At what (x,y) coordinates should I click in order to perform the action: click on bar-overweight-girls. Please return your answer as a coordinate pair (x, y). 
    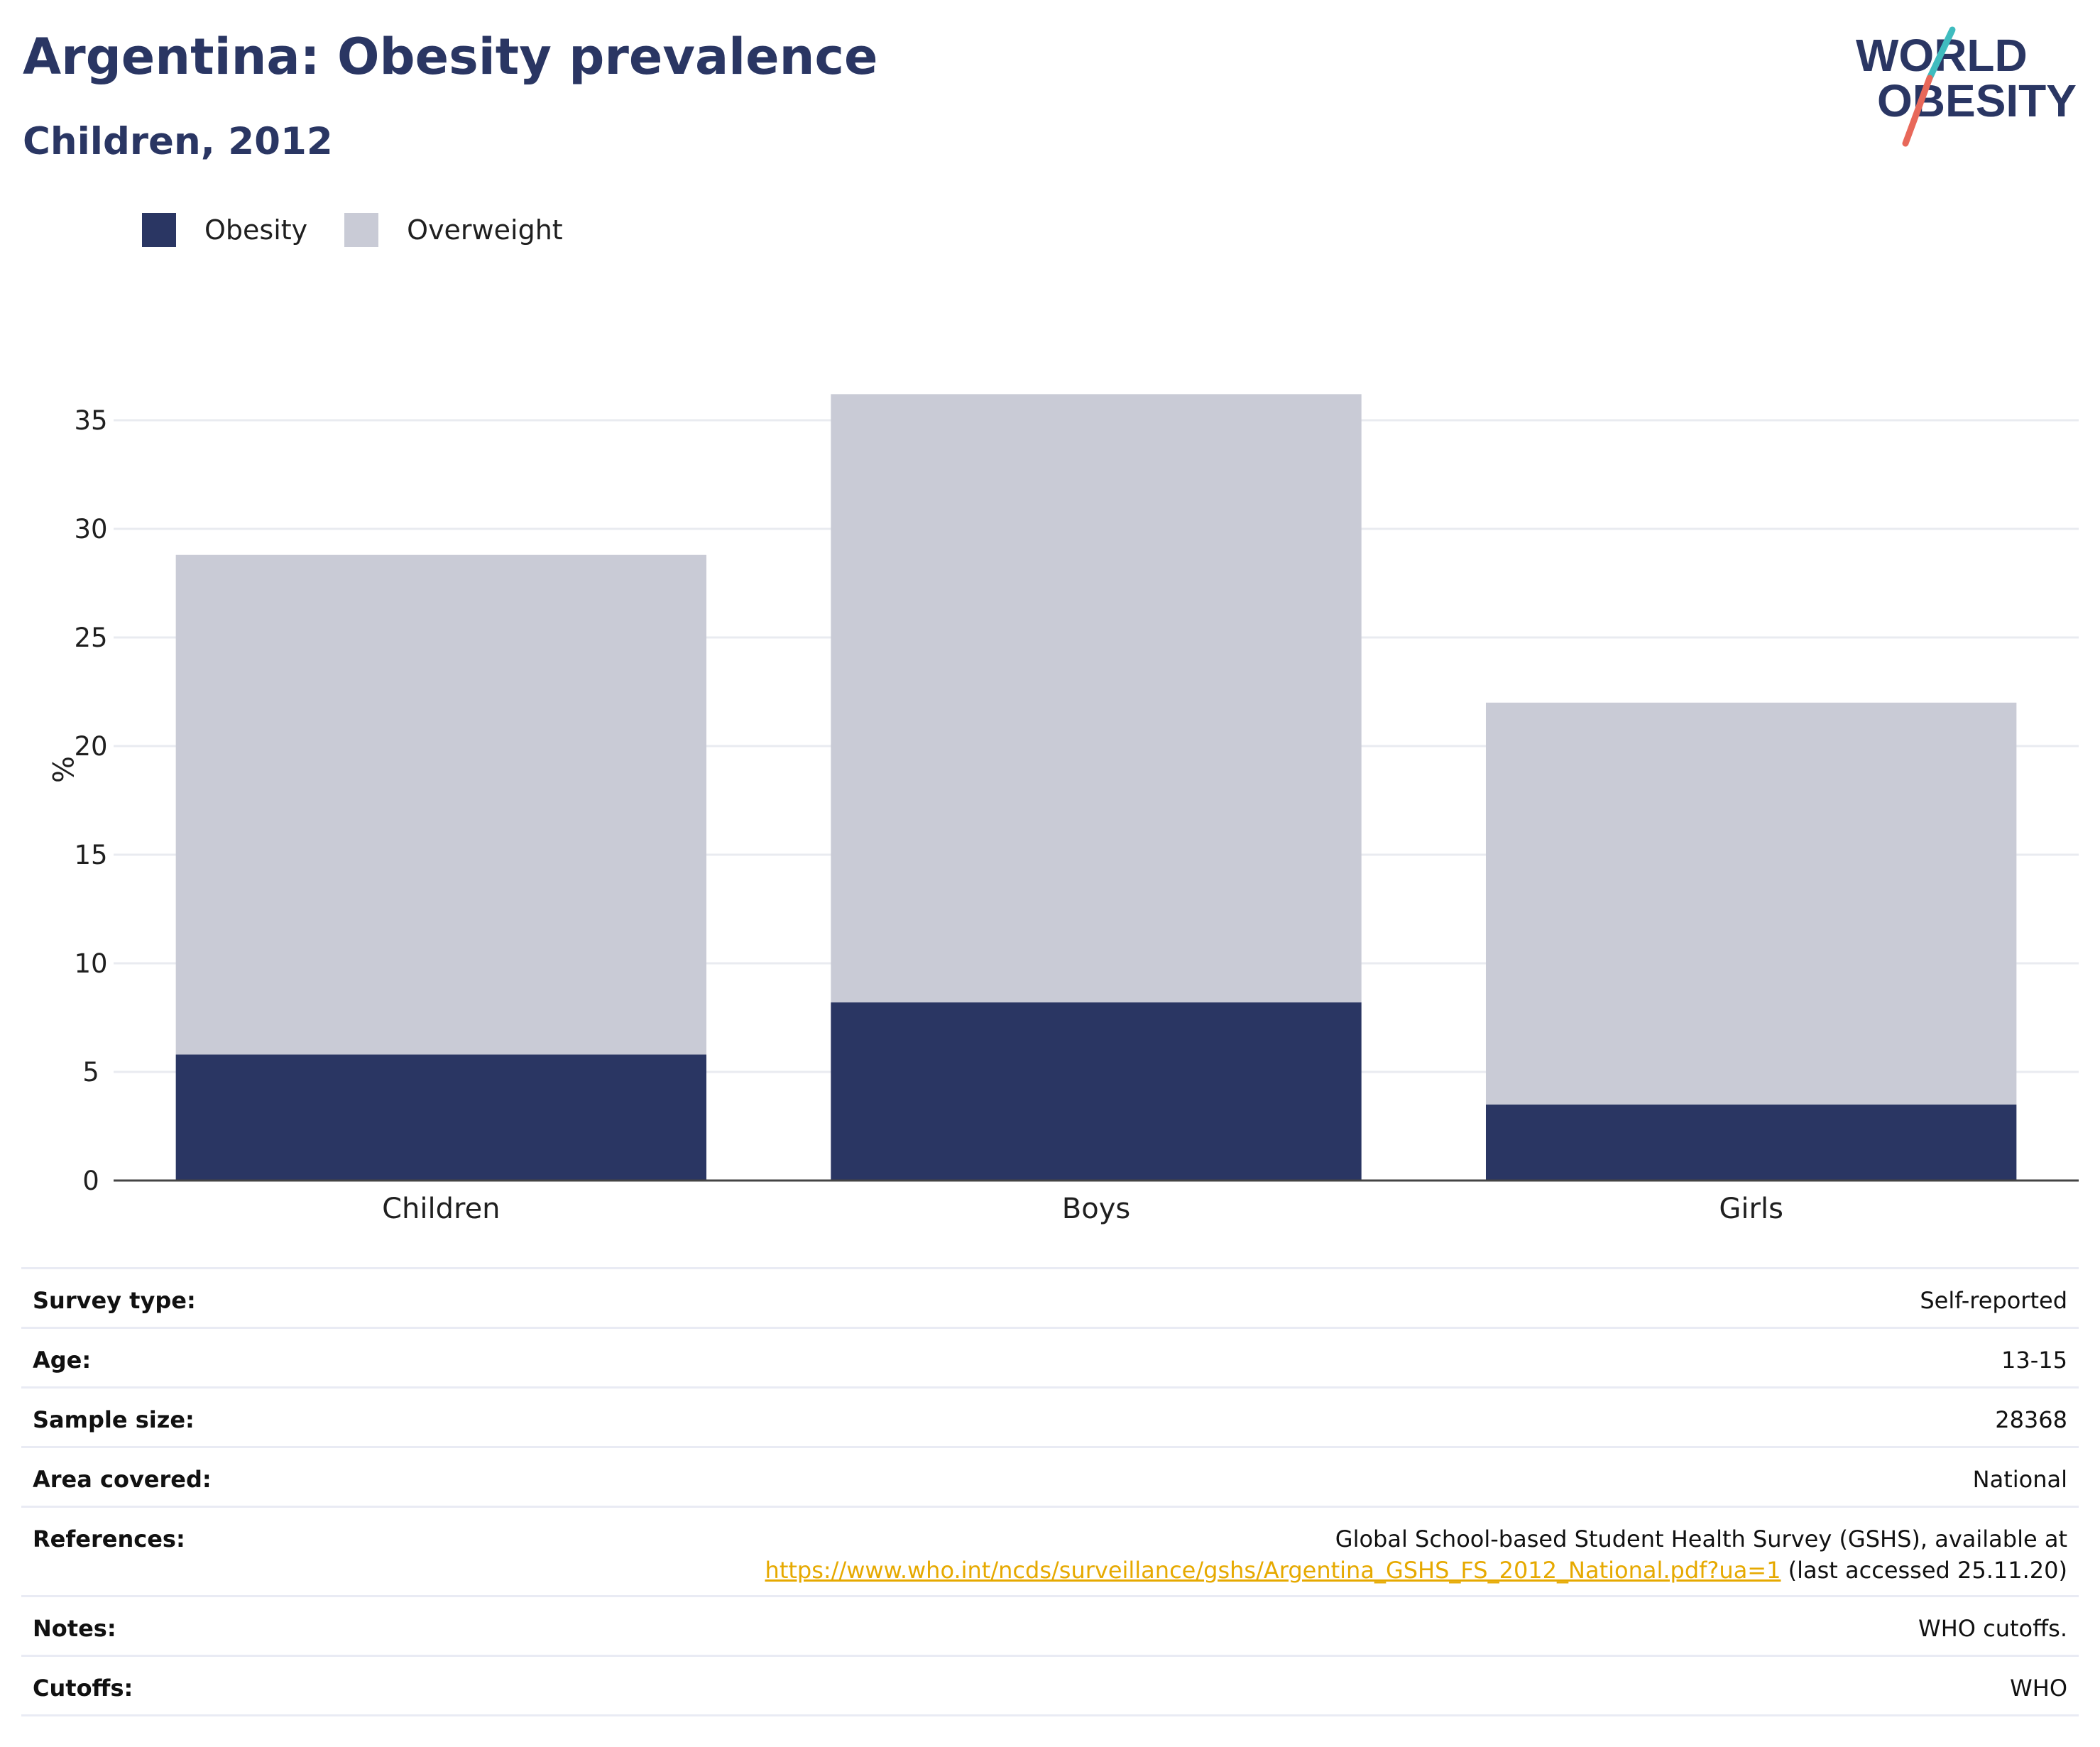
    Looking at the image, I should click on (1751, 903).